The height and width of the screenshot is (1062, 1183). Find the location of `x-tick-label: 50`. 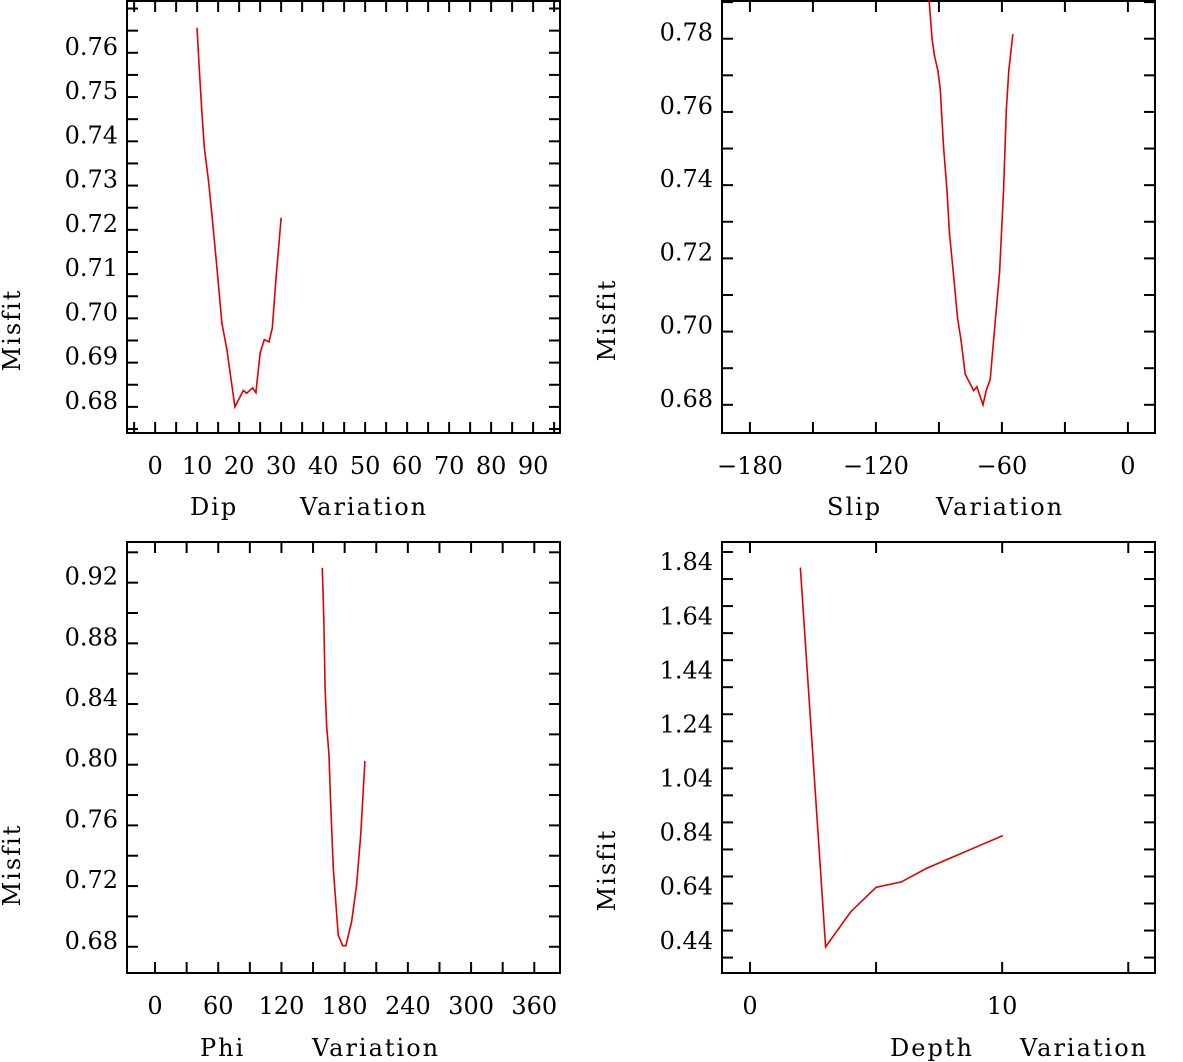

x-tick-label: 50 is located at coordinates (365, 466).